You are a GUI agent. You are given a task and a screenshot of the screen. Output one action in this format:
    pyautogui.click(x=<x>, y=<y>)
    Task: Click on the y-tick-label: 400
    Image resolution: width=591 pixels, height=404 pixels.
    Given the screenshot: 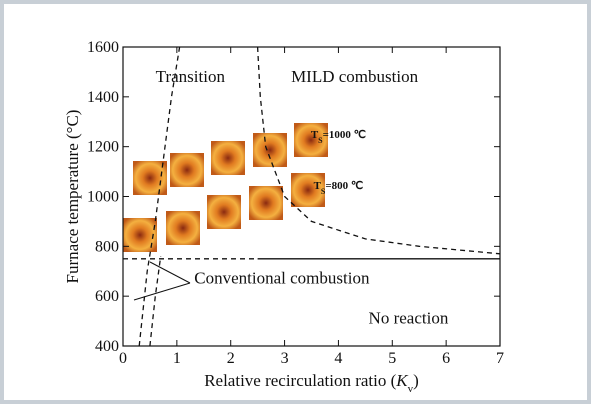 What is the action you would take?
    pyautogui.click(x=107, y=346)
    